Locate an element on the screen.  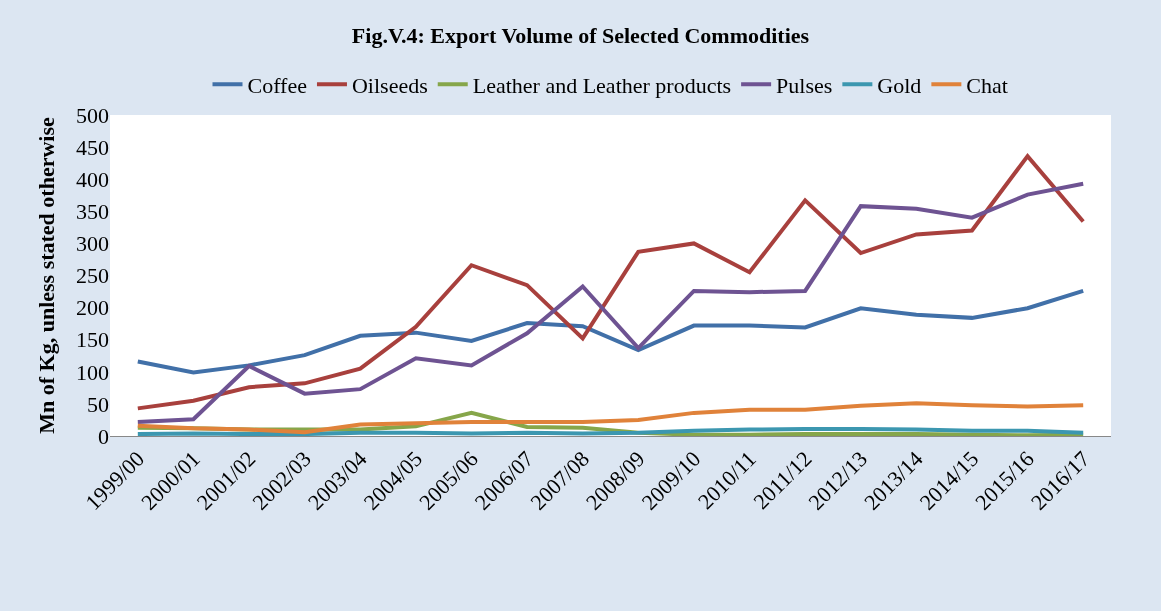
legend-label: Gold is located at coordinates (899, 85).